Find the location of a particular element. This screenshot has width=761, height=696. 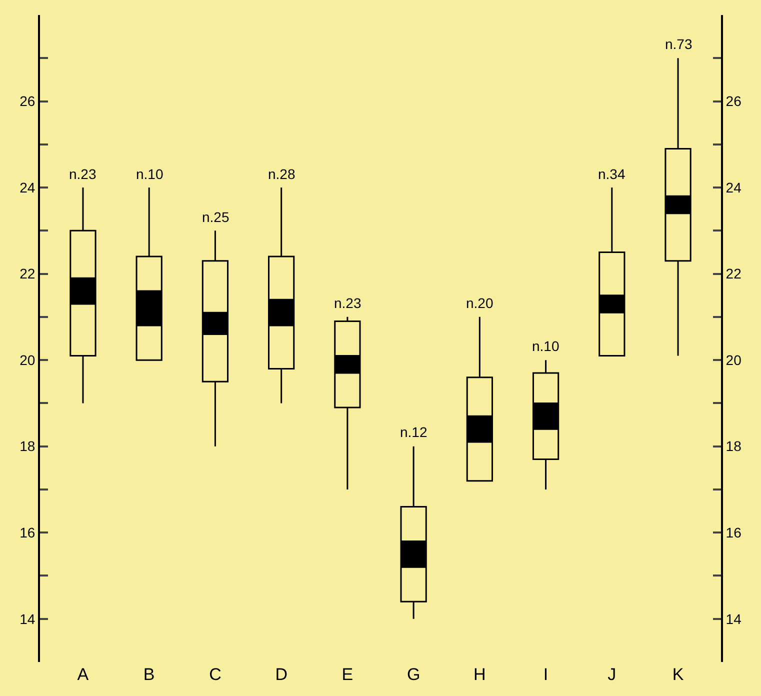

x-tick-label: A is located at coordinates (83, 674).